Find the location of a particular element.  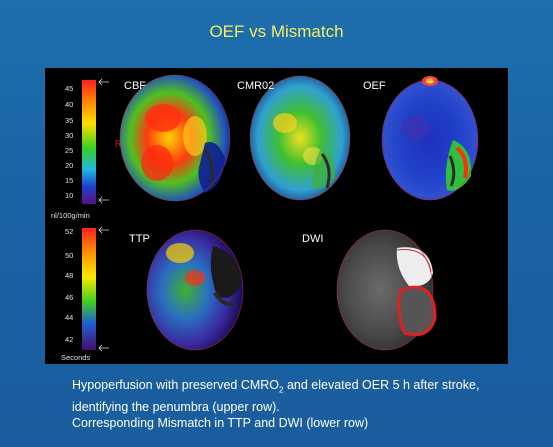

bottom-tick-label: 50 is located at coordinates (69, 255).